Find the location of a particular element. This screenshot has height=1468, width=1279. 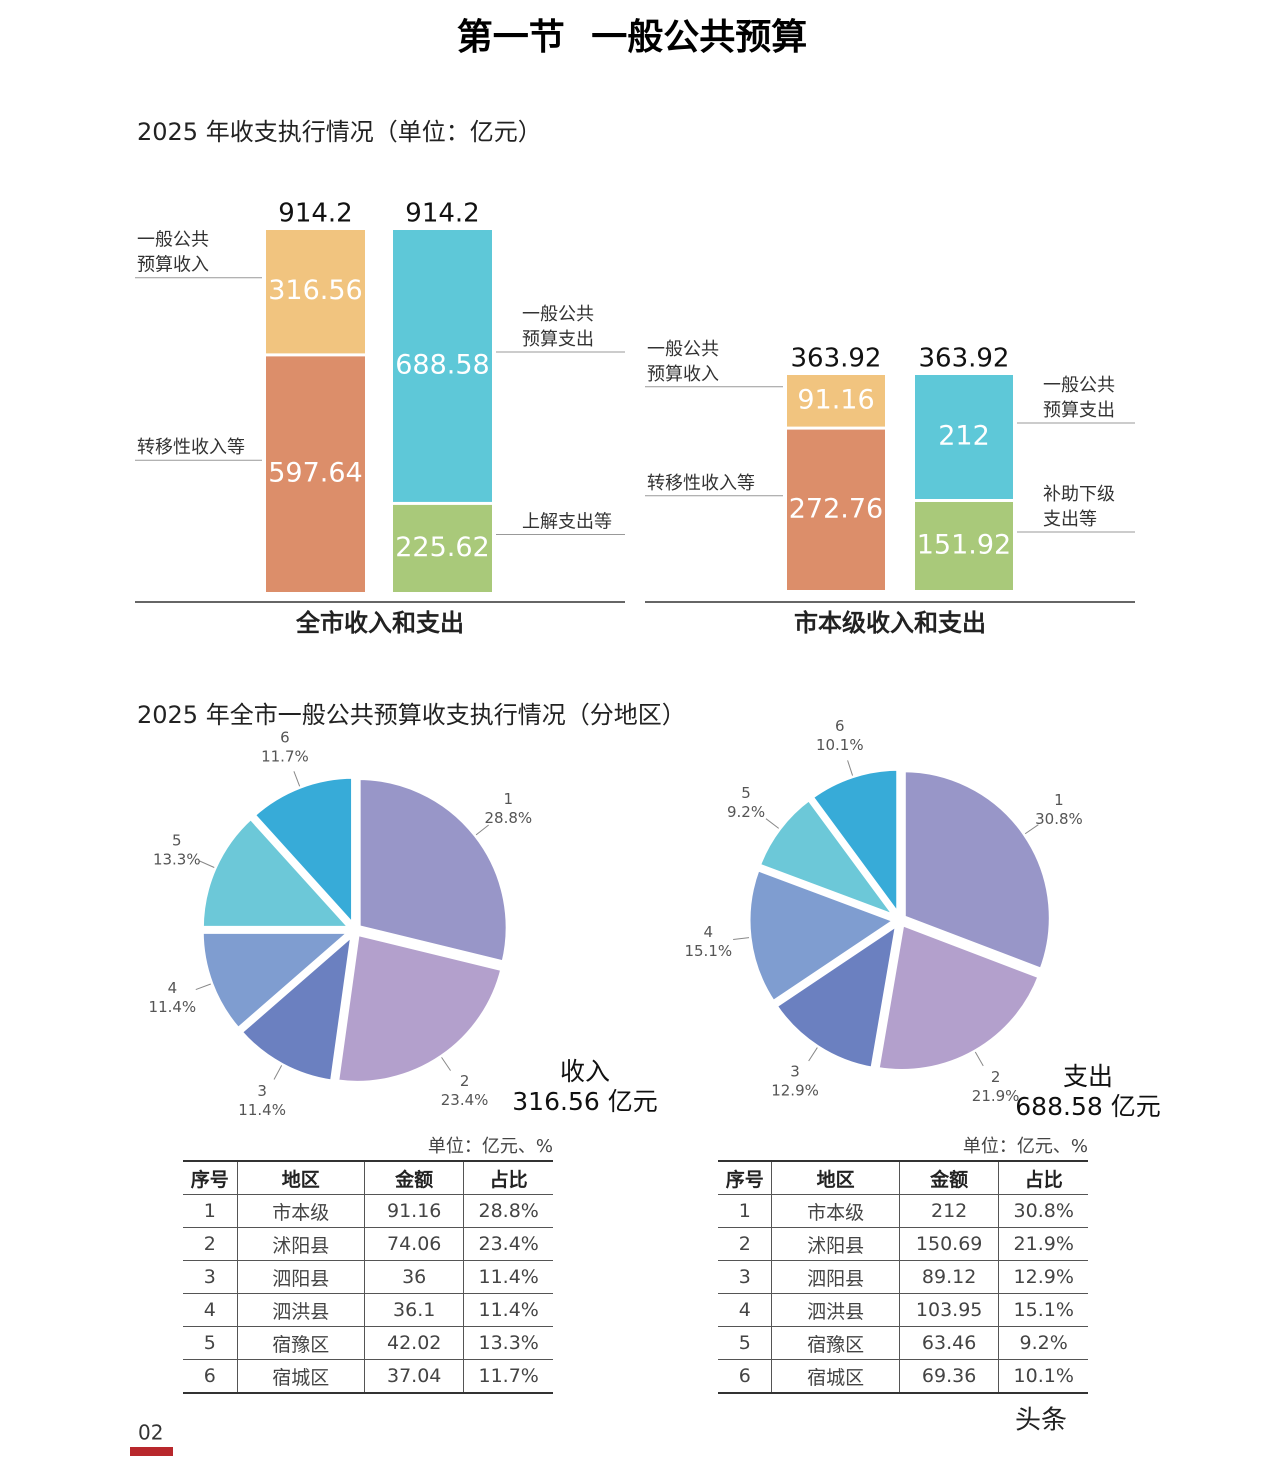

table-cell: 11.4% is located at coordinates (508, 1277).